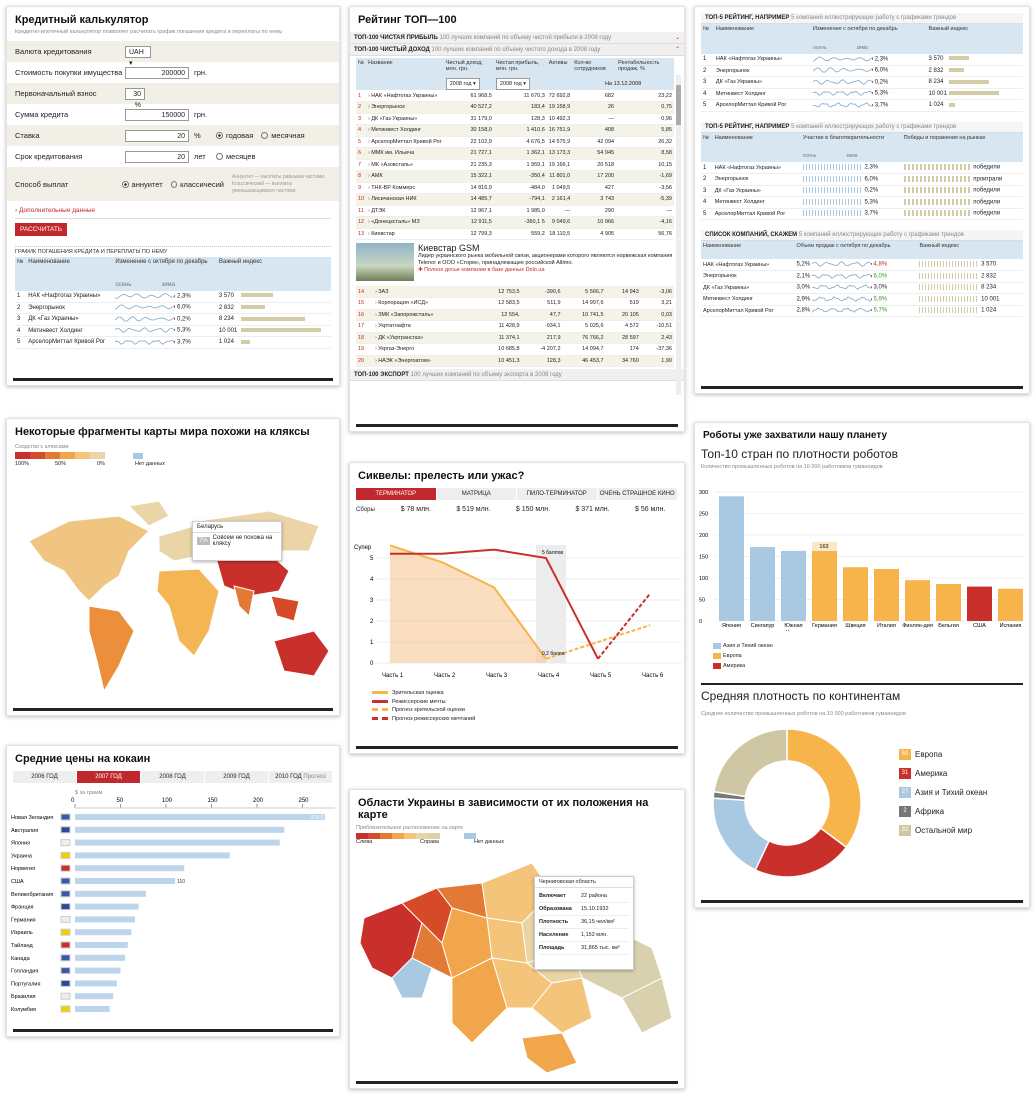 The image size is (1036, 1095). What do you see at coordinates (237, 777) in the screenshot?
I see `year-tab: 2009 ГОД` at bounding box center [237, 777].